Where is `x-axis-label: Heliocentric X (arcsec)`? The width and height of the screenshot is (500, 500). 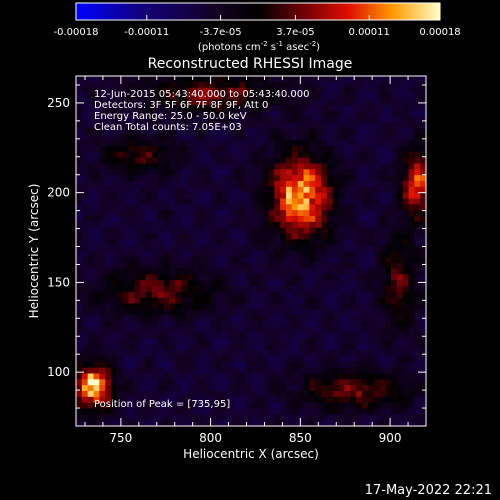
x-axis-label: Heliocentric X (arcsec) is located at coordinates (251, 454).